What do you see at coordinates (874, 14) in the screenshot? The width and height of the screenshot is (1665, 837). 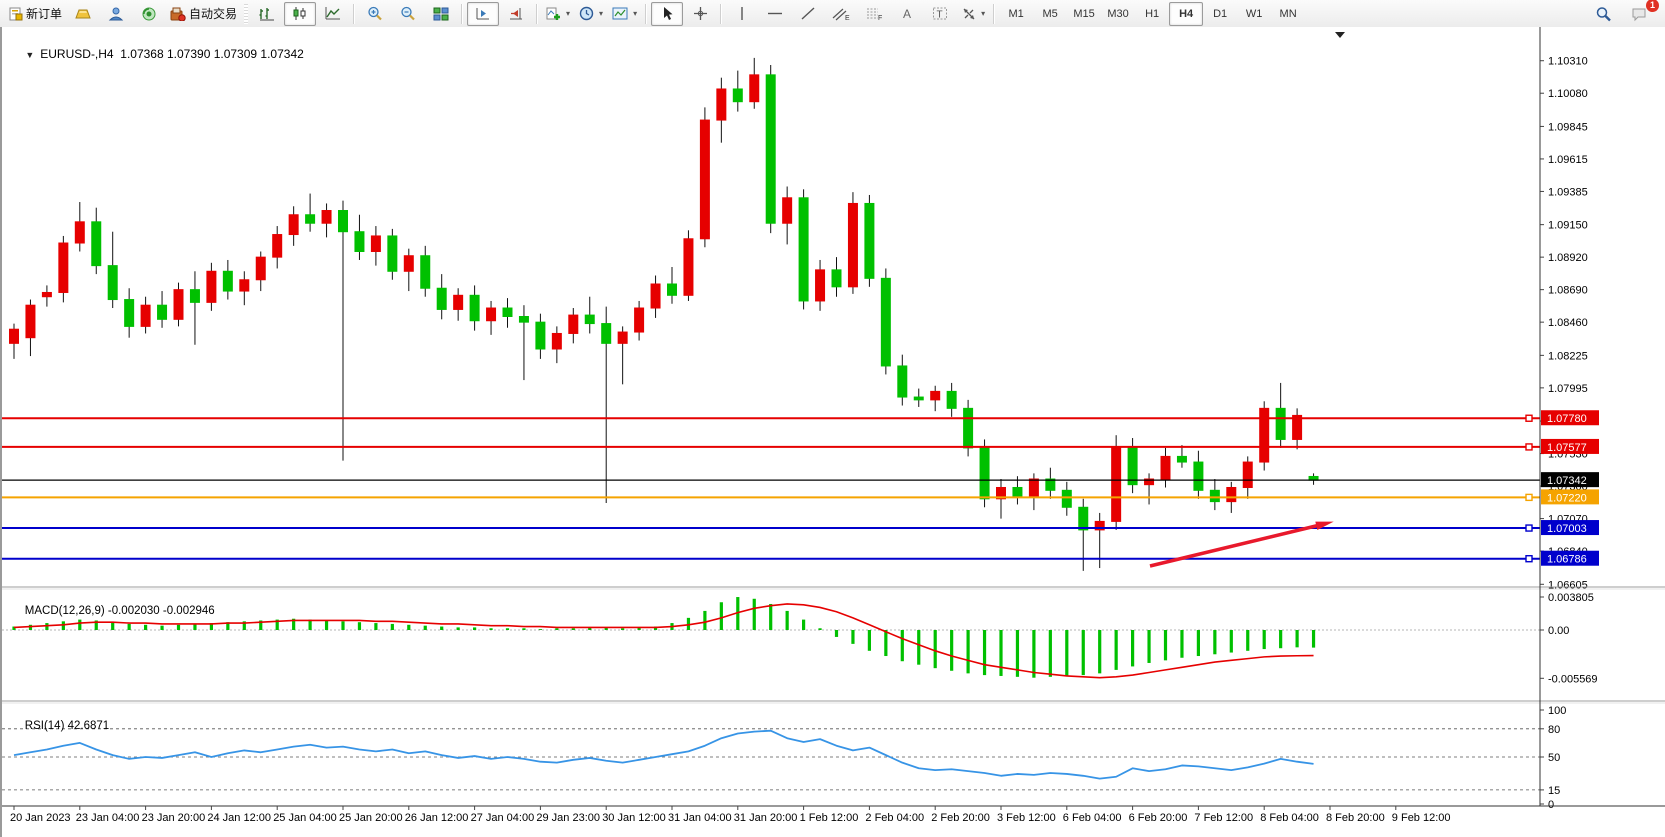 I see `fibonacci-button: F` at bounding box center [874, 14].